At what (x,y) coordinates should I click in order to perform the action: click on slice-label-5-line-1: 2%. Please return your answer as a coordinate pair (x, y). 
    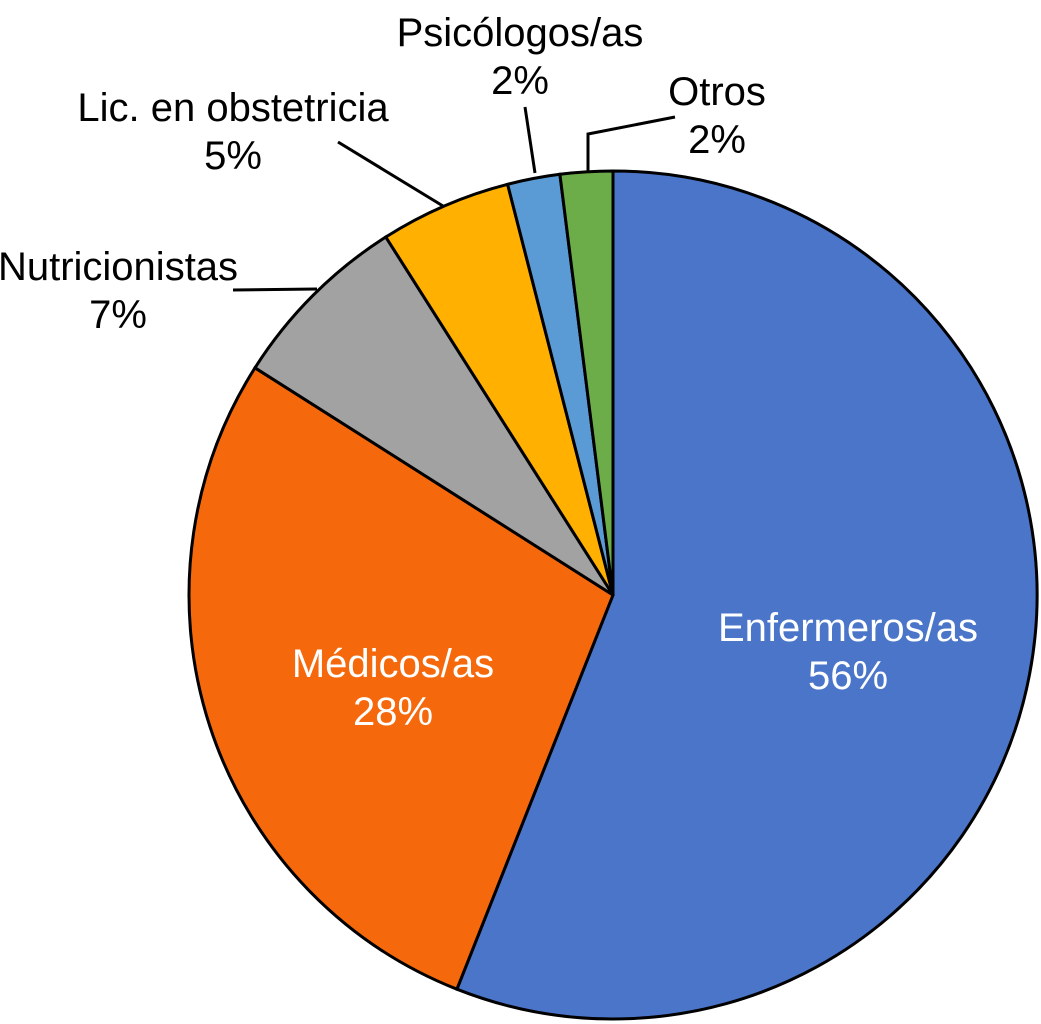
    Looking at the image, I should click on (717, 140).